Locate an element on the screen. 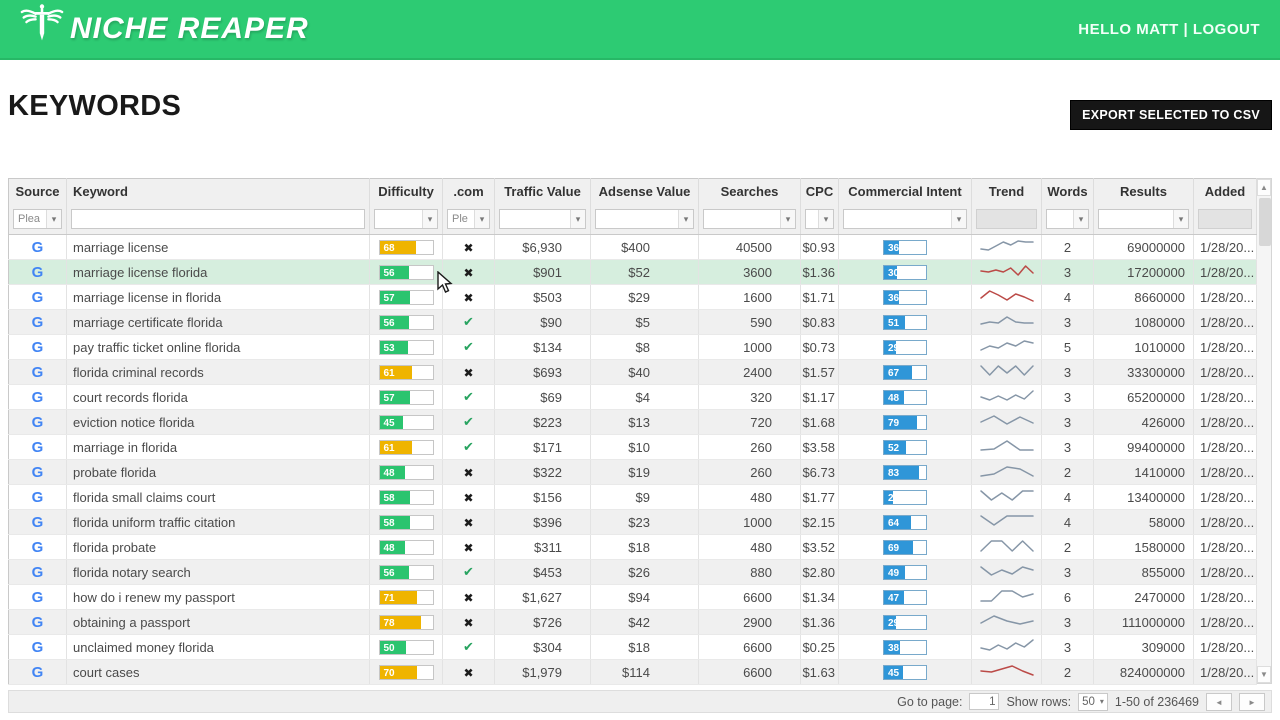  commercial-intent-bar: 67 is located at coordinates (905, 372).